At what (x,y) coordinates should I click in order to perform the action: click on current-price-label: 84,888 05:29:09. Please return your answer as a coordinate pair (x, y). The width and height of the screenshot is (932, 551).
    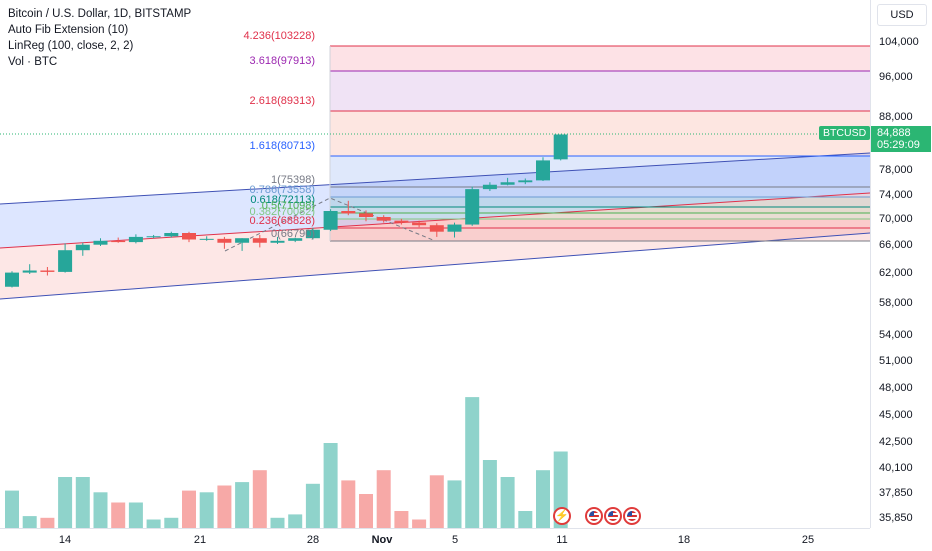
    Looking at the image, I should click on (901, 139).